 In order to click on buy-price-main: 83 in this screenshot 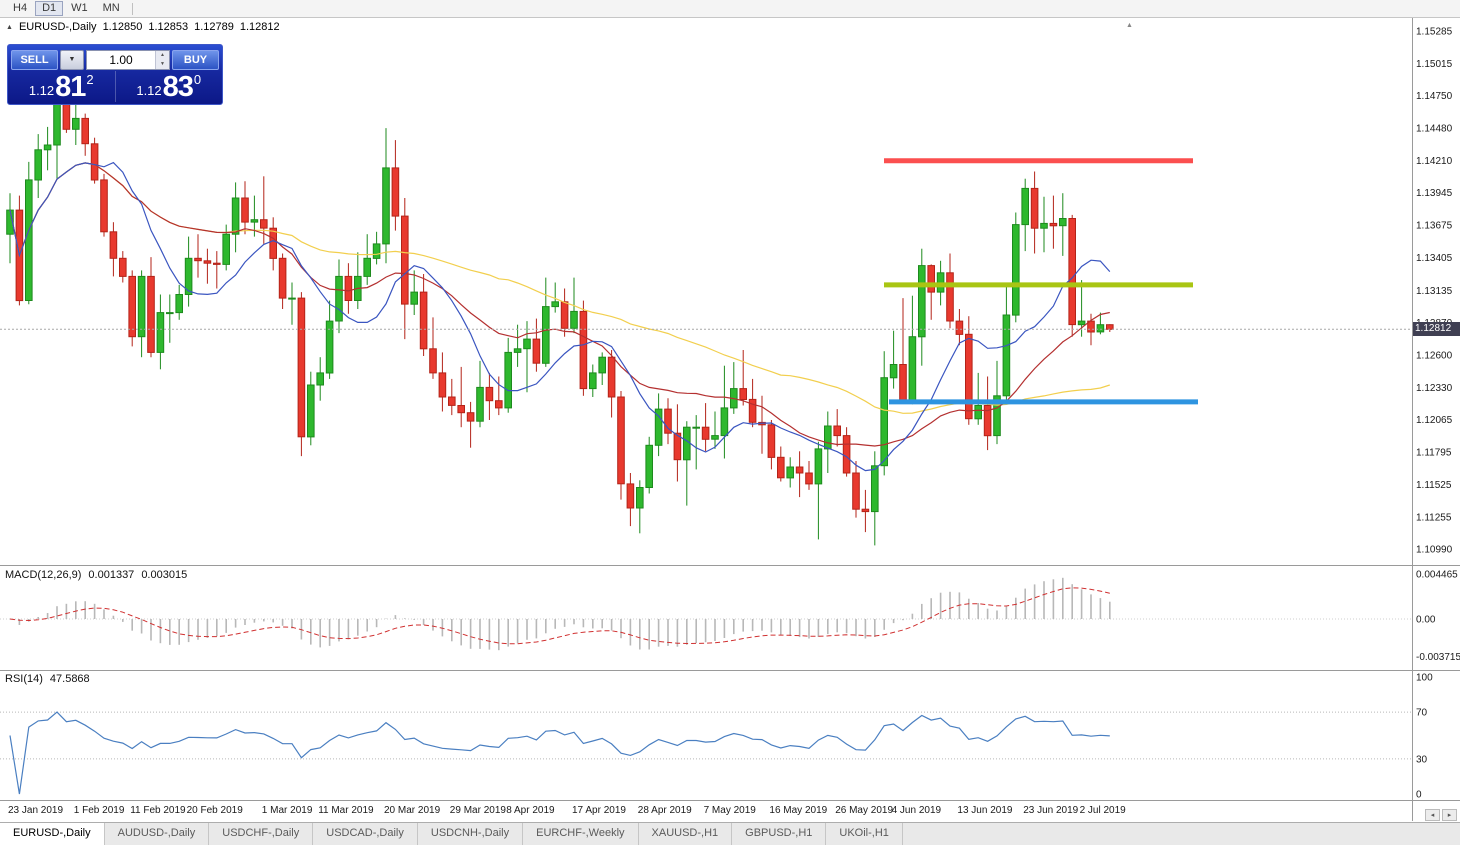, I will do `click(178, 87)`.